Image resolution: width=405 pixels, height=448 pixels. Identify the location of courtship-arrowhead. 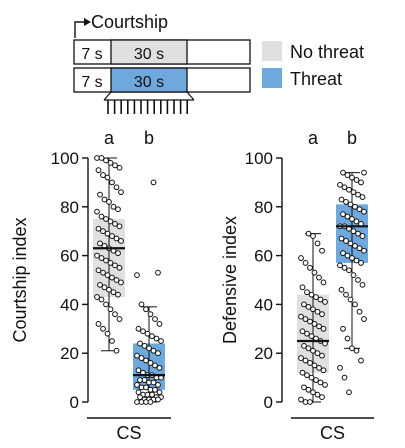
(87, 22).